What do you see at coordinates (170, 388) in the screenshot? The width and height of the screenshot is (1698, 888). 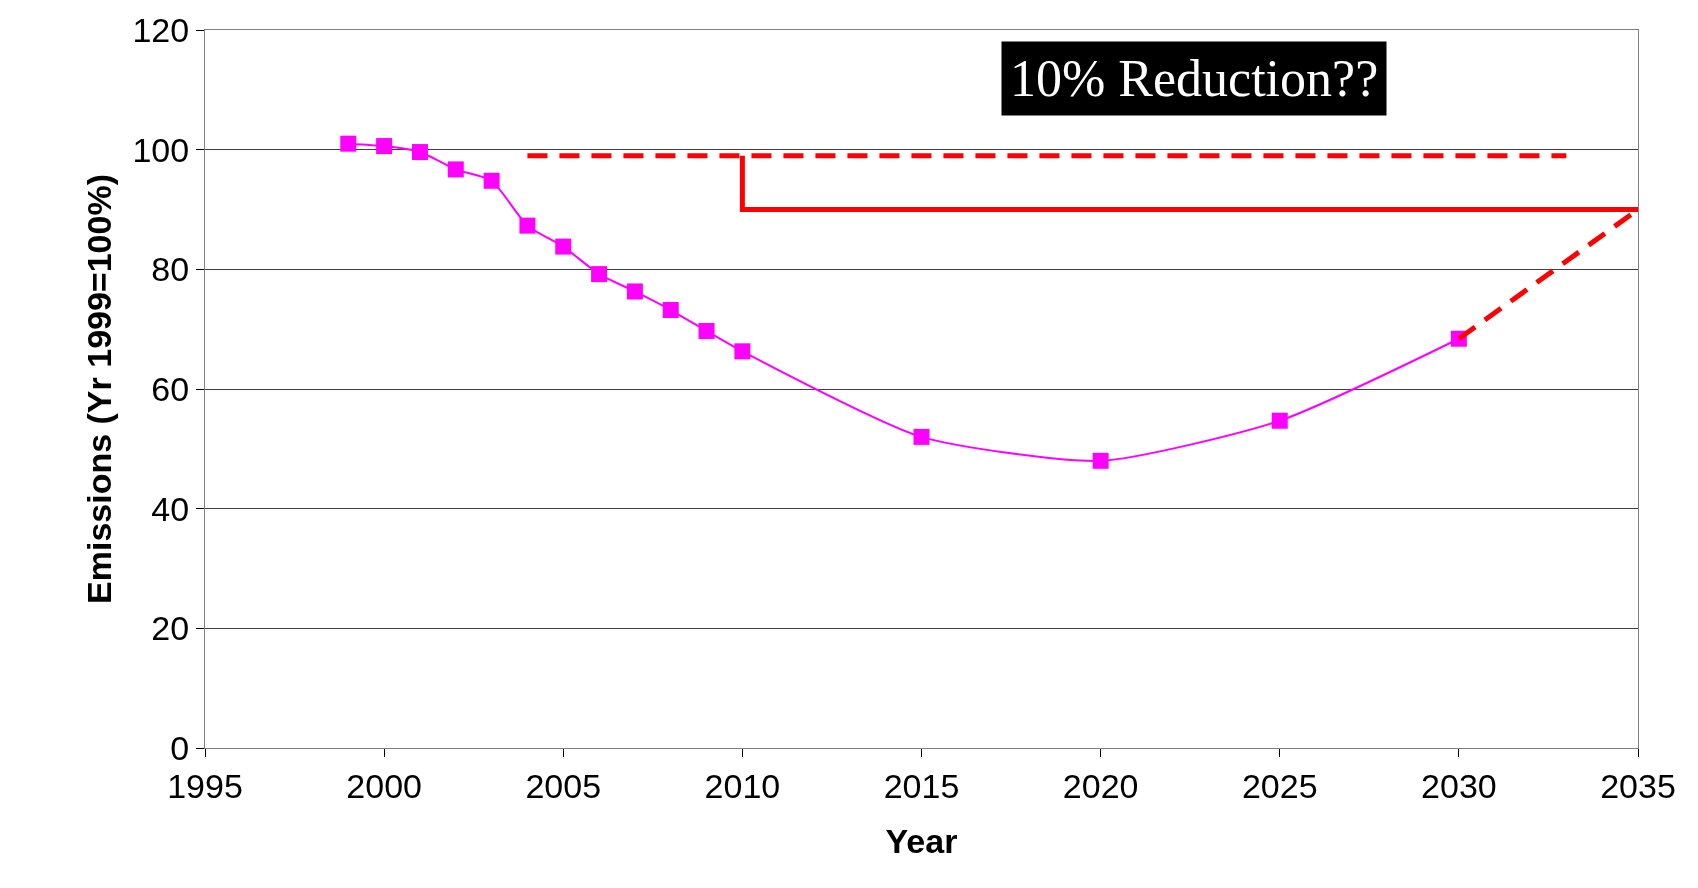 I see `y-tick-label: 60` at bounding box center [170, 388].